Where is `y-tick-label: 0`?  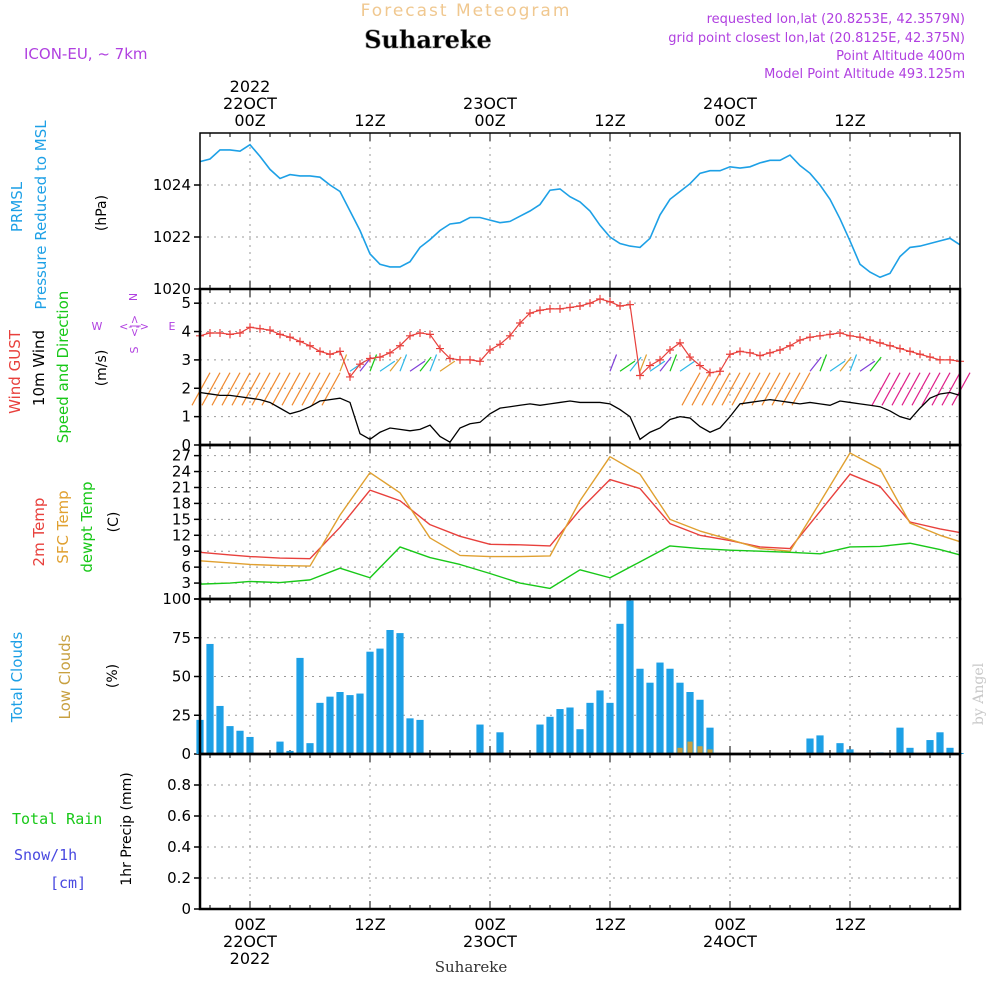 y-tick-label: 0 is located at coordinates (186, 754).